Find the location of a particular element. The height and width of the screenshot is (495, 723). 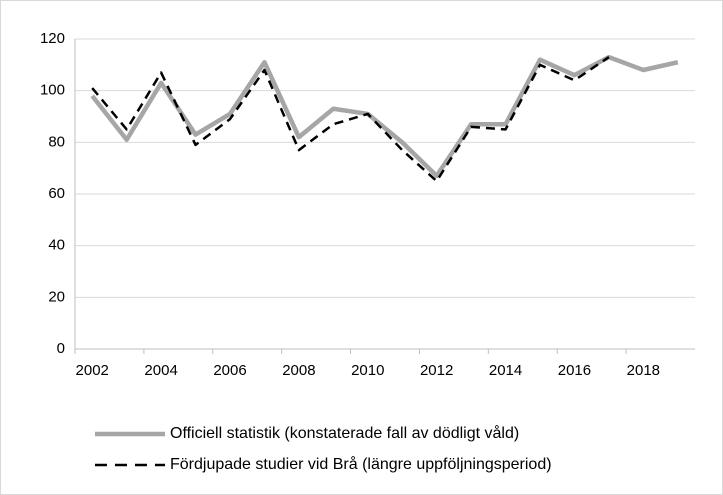

x-tick-label: 2016 is located at coordinates (574, 370).